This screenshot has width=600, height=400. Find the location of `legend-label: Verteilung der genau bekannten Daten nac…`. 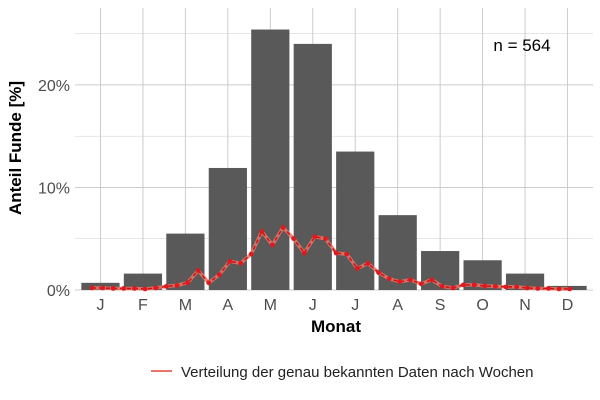

legend-label: Verteilung der genau bekannten Daten nac… is located at coordinates (357, 372).